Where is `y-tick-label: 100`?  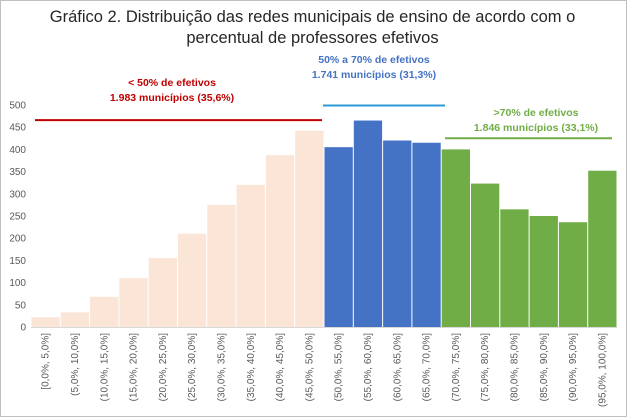 y-tick-label: 100 is located at coordinates (17, 283).